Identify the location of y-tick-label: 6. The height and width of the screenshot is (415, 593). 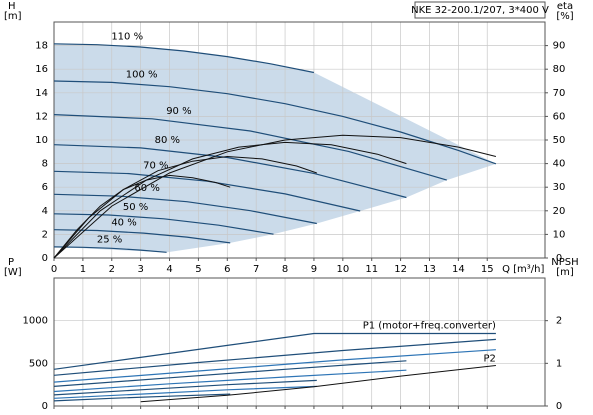
(45, 187).